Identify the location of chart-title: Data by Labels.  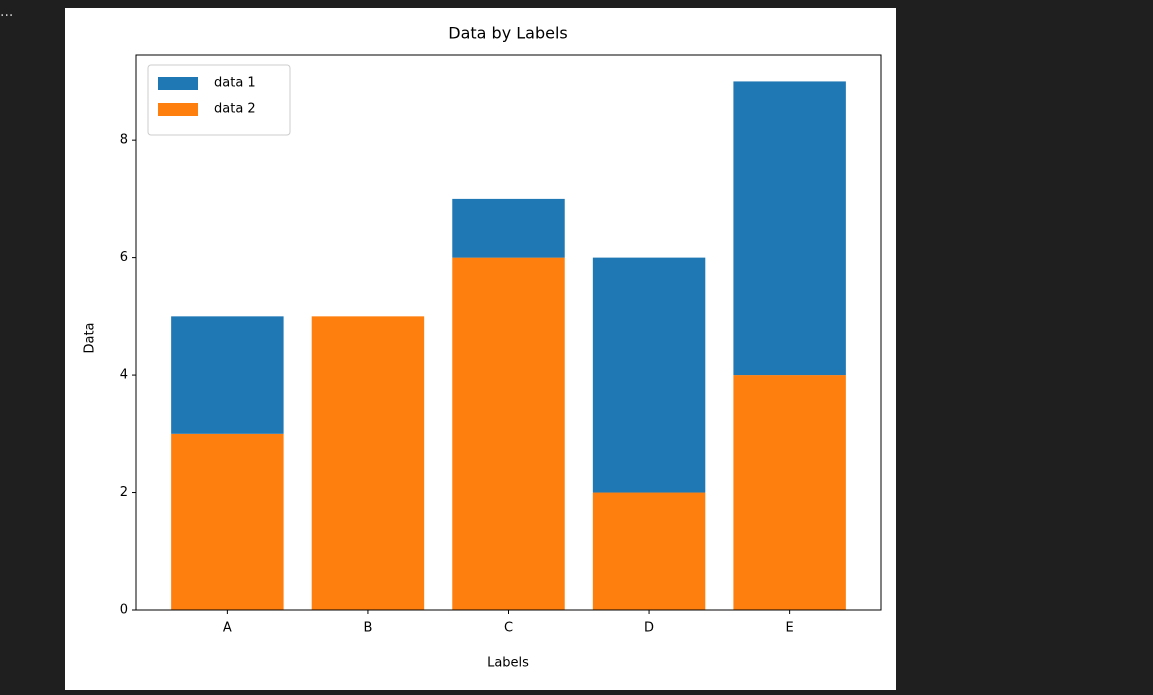
(508, 33).